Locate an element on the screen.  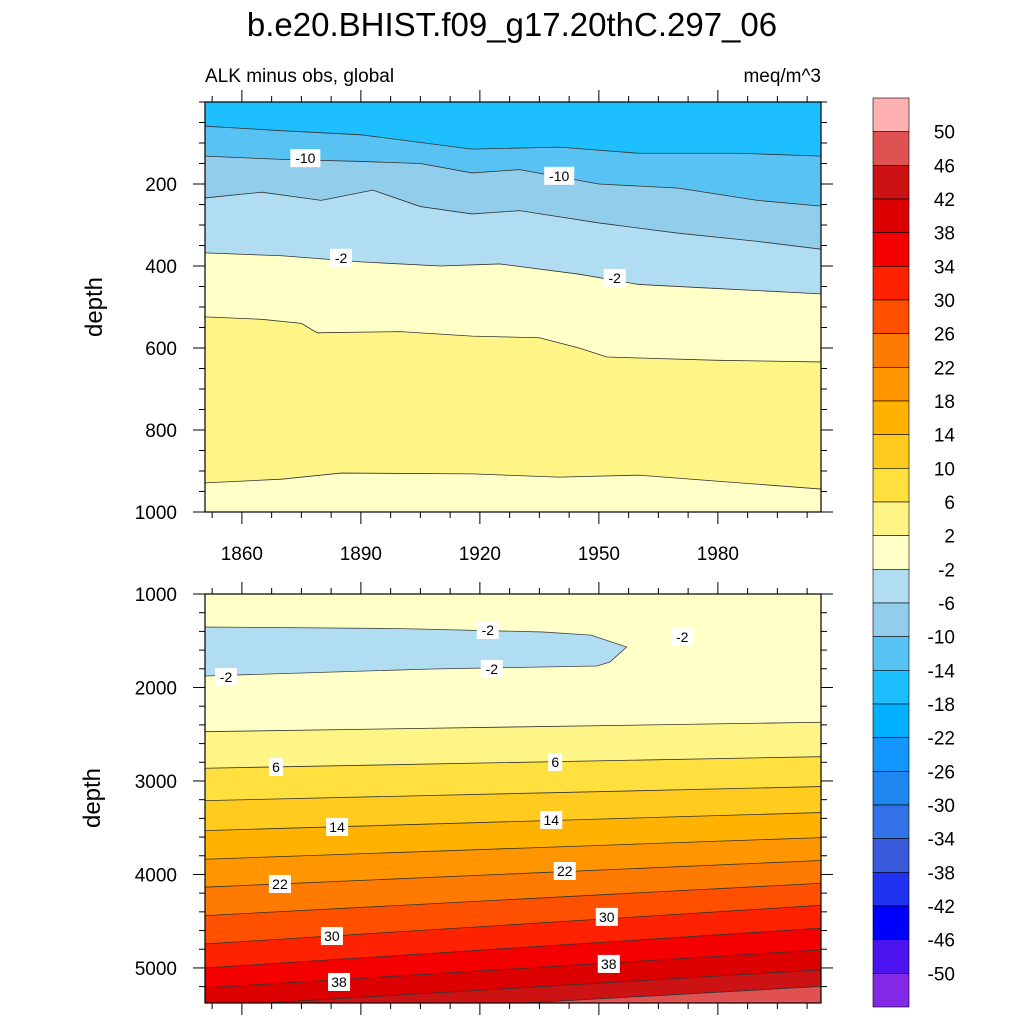
colorbar-label: -26 is located at coordinates (941, 772).